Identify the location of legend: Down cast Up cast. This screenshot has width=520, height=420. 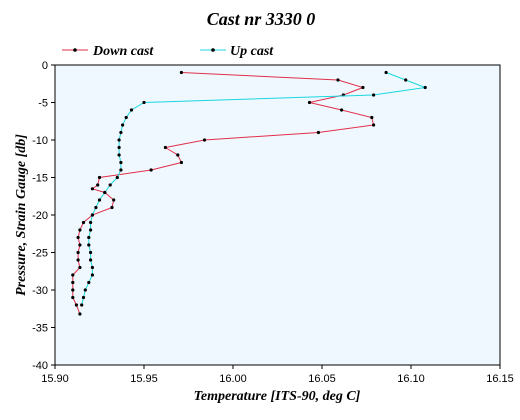
(168, 51).